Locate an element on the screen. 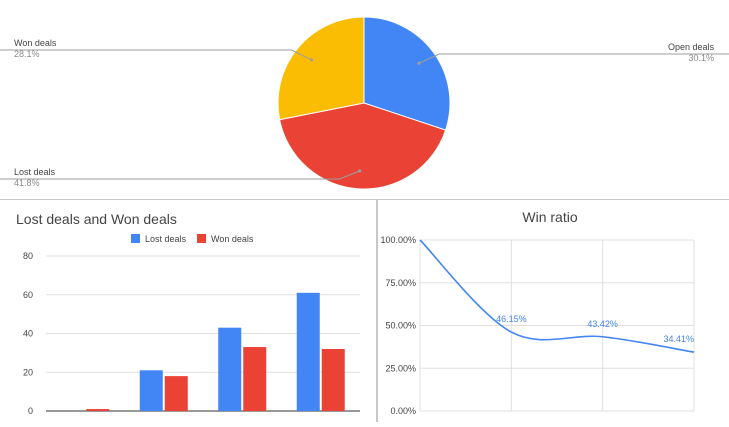 The width and height of the screenshot is (729, 427). line-point-label-3: 34.41% is located at coordinates (678, 339).